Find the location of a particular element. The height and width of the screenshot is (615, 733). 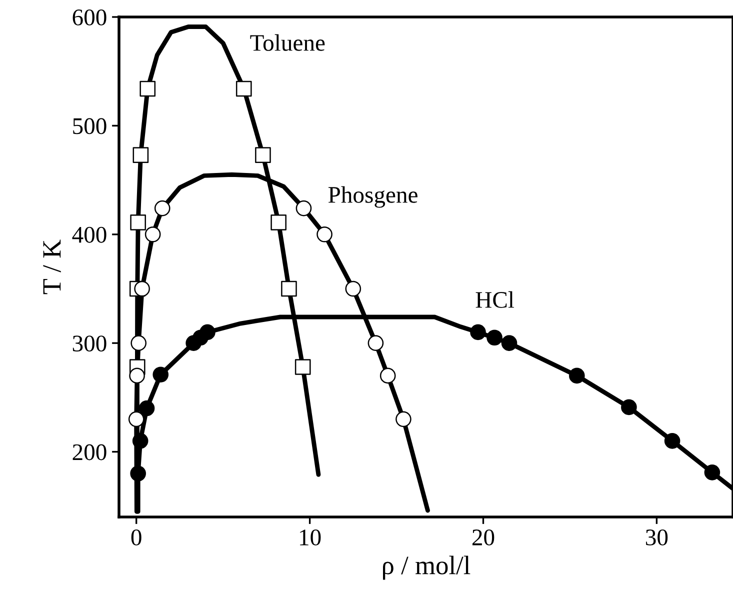

y-tick-label: 600 is located at coordinates (89, 17).